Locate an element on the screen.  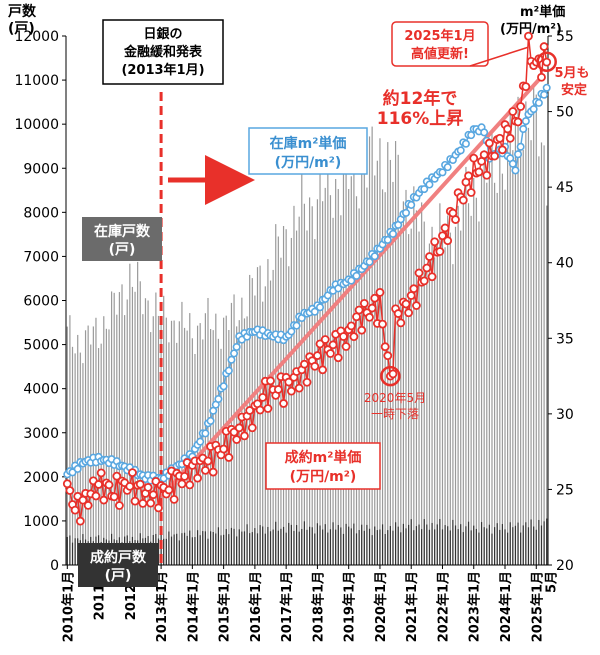
x-tick-label-end: 5月 is located at coordinates (552, 582).